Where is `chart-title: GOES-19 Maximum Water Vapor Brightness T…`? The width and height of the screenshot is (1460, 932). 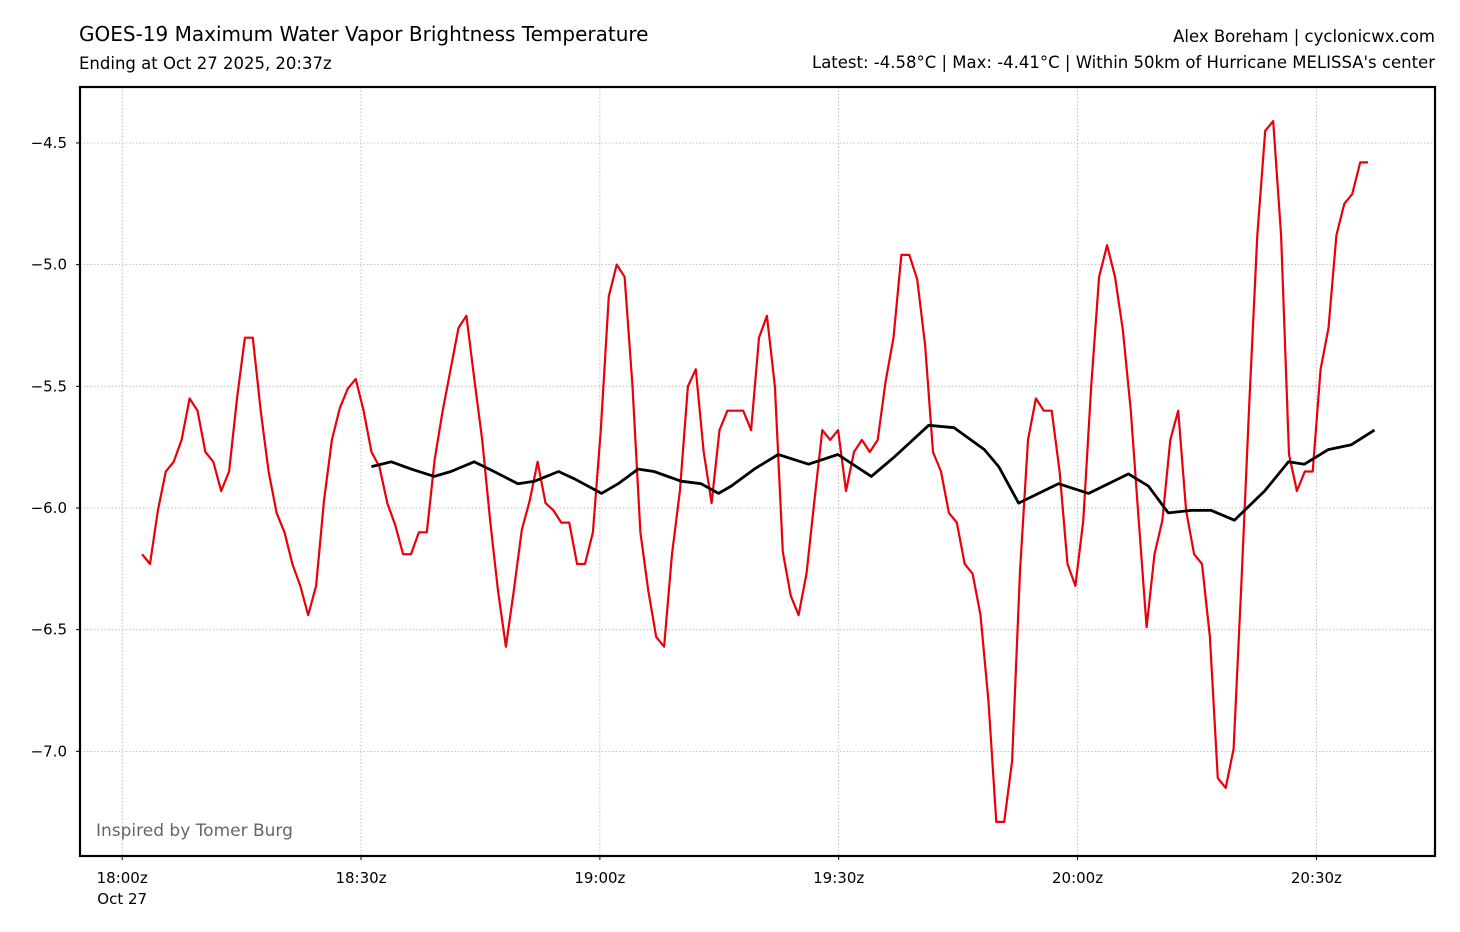
chart-title: GOES-19 Maximum Water Vapor Brightness T… is located at coordinates (364, 34).